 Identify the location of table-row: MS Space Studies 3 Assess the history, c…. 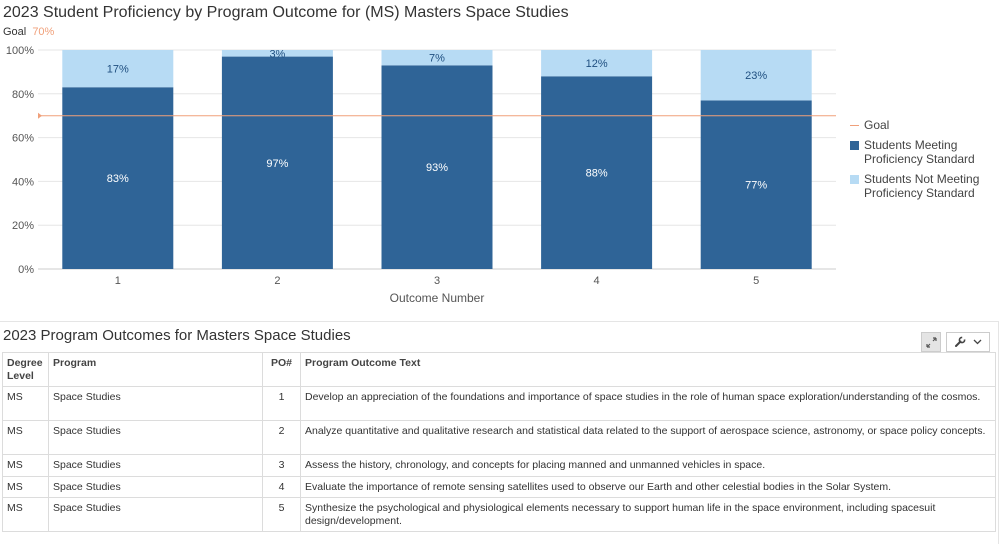
(499, 465).